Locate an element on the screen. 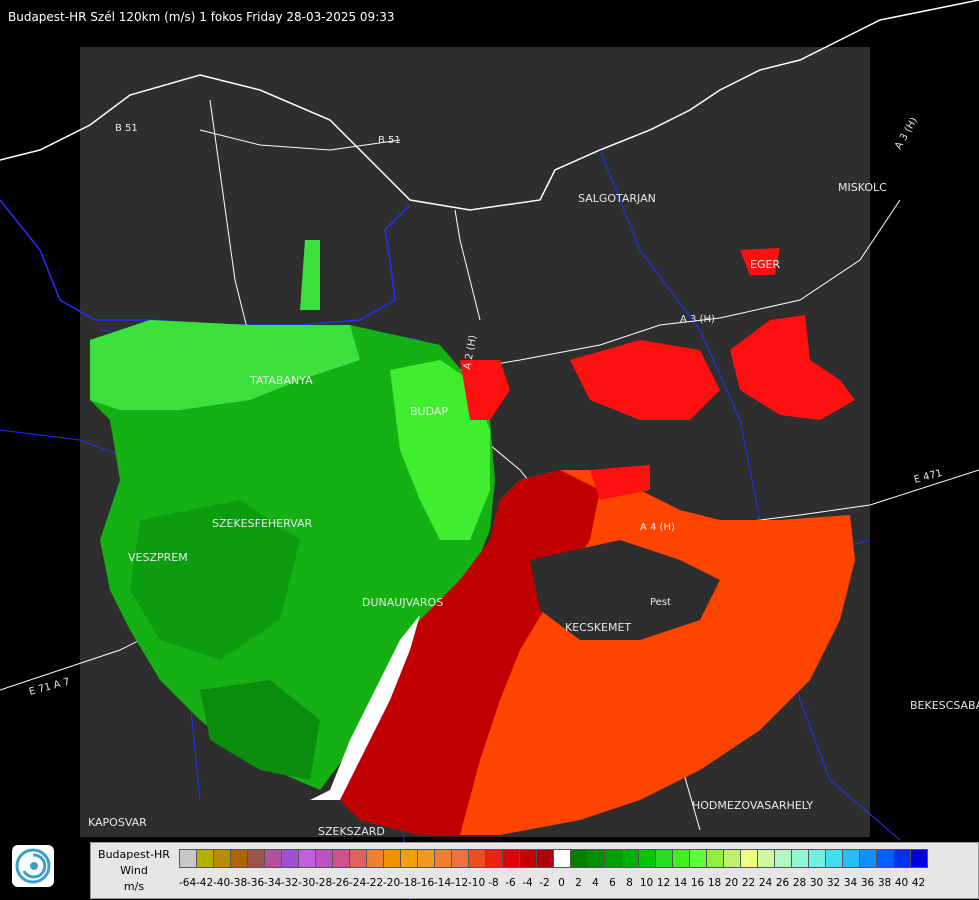  city-label: DUNAUJVAROS is located at coordinates (402, 602).